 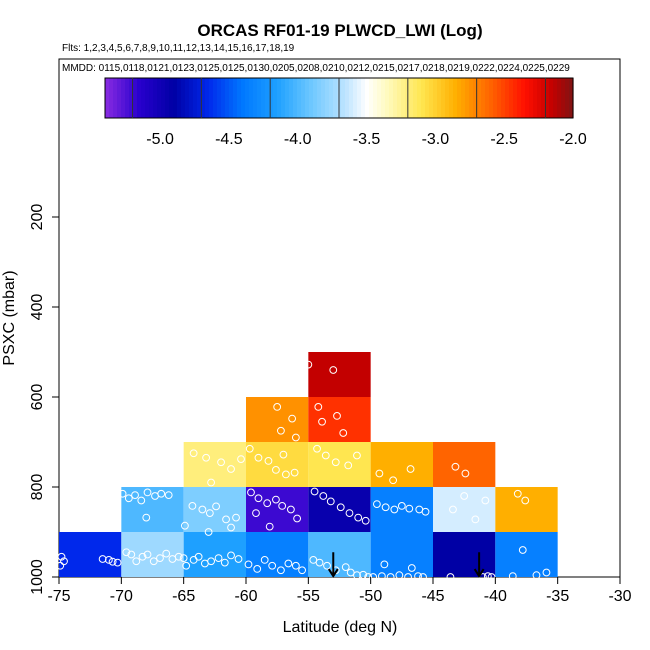 What do you see at coordinates (504, 139) in the screenshot?
I see `colorbar-tick-label: -2.5` at bounding box center [504, 139].